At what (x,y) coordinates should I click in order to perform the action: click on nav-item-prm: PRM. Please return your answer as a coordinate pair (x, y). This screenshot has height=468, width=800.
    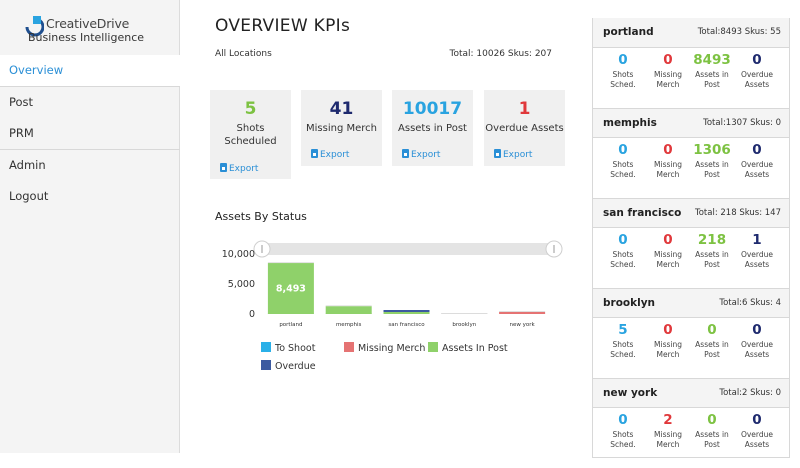
    Looking at the image, I should click on (21, 133).